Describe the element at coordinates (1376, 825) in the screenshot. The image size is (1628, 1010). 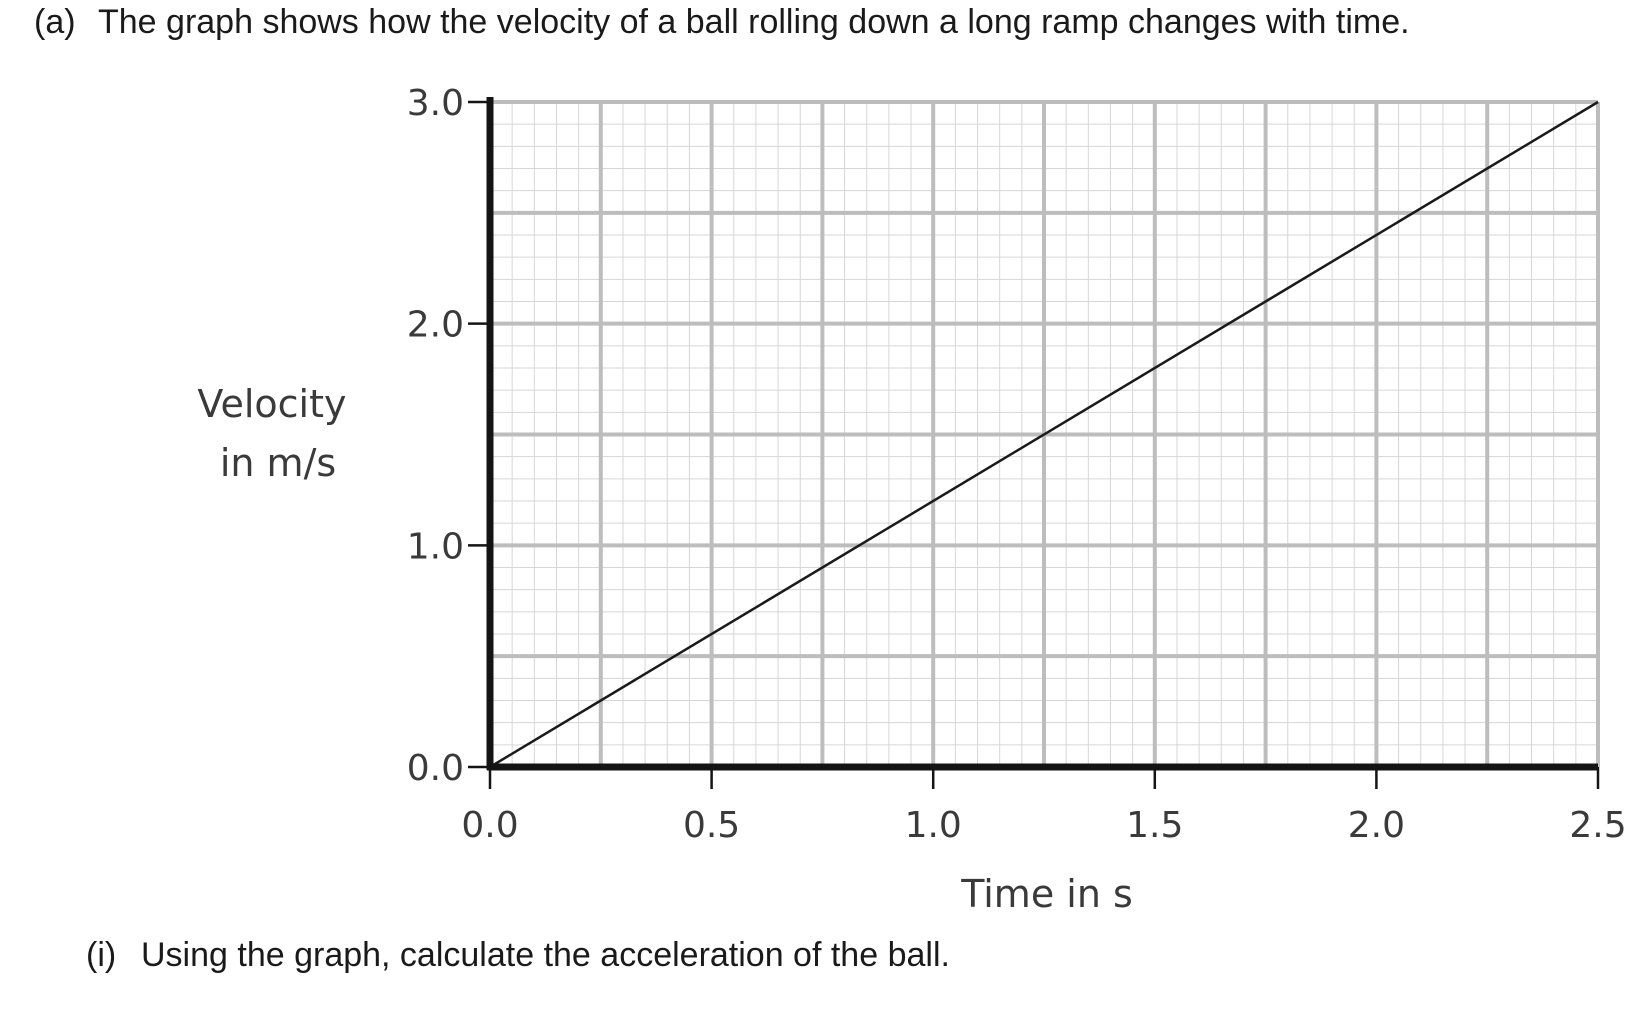
I see `x-tick-label: 2.0` at that location.